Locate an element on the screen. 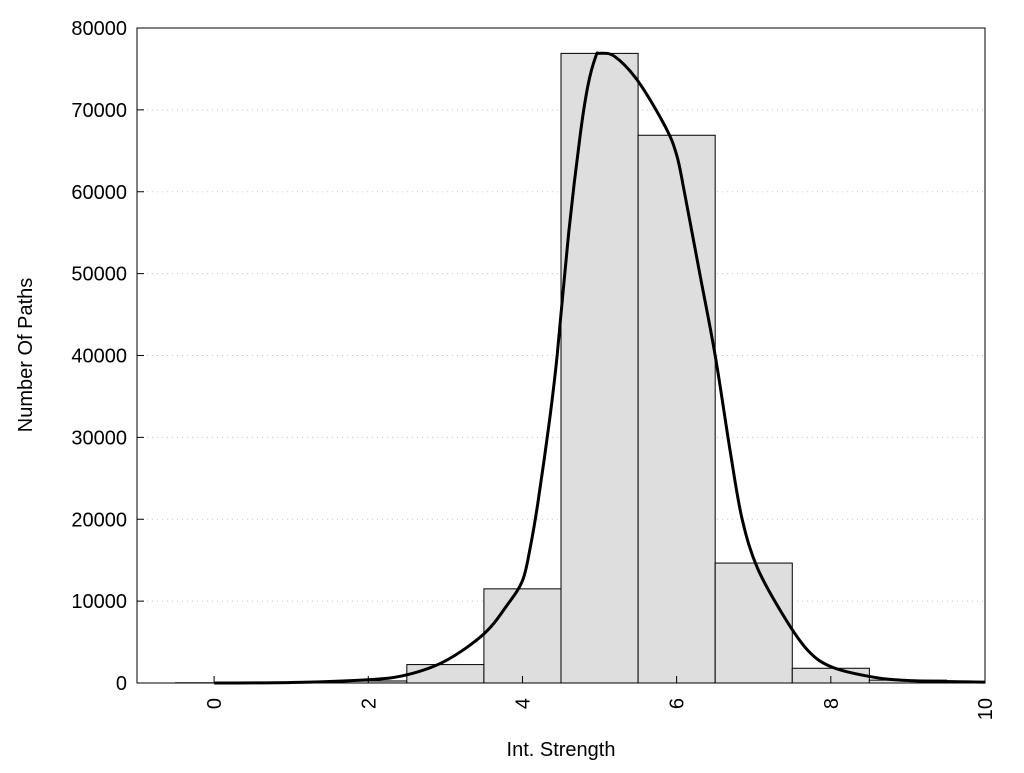 The height and width of the screenshot is (773, 1024). y-tick-label: 40000 is located at coordinates (99, 357).